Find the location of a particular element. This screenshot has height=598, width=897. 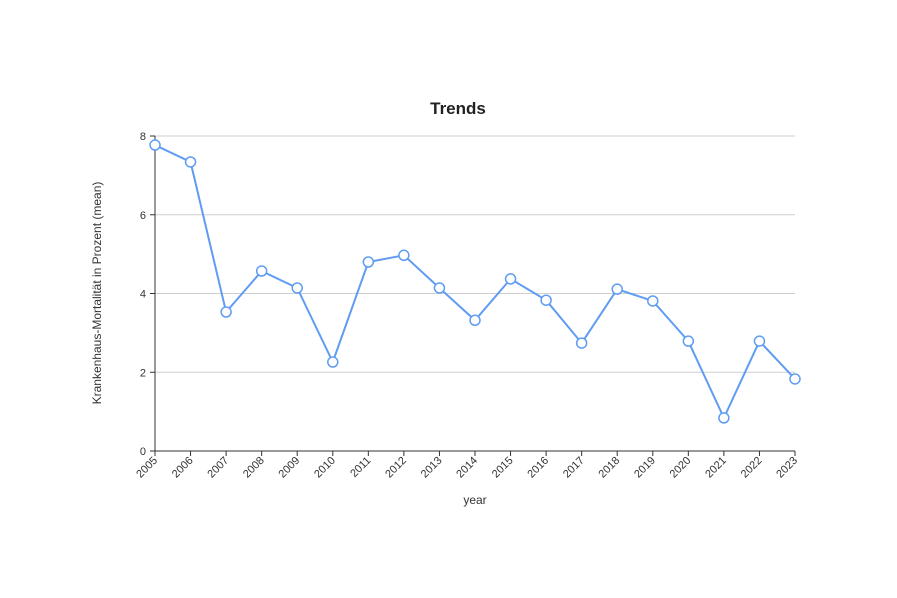

x-tick-label: 2020 is located at coordinates (681, 468).